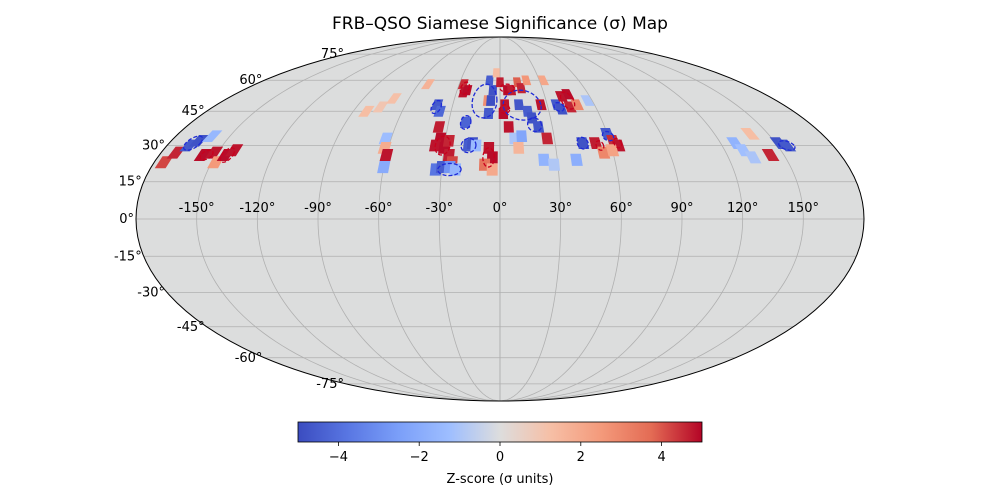 Image resolution: width=1000 pixels, height=504 pixels. What do you see at coordinates (661, 457) in the screenshot?
I see `colorbar-tick-label: 4` at bounding box center [661, 457].